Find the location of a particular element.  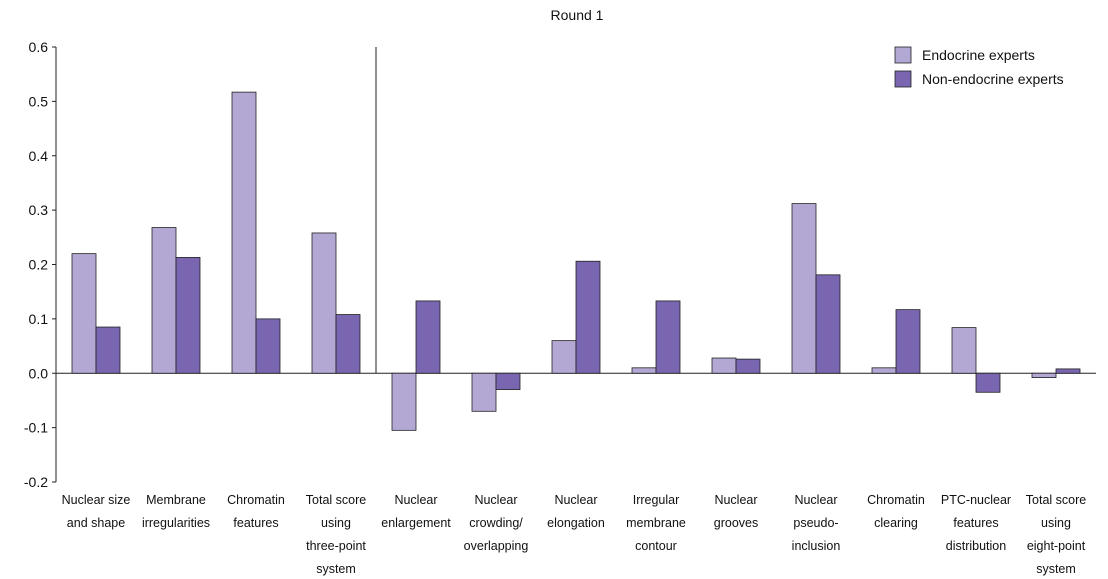

x-category-label-line: enlargement is located at coordinates (416, 523).